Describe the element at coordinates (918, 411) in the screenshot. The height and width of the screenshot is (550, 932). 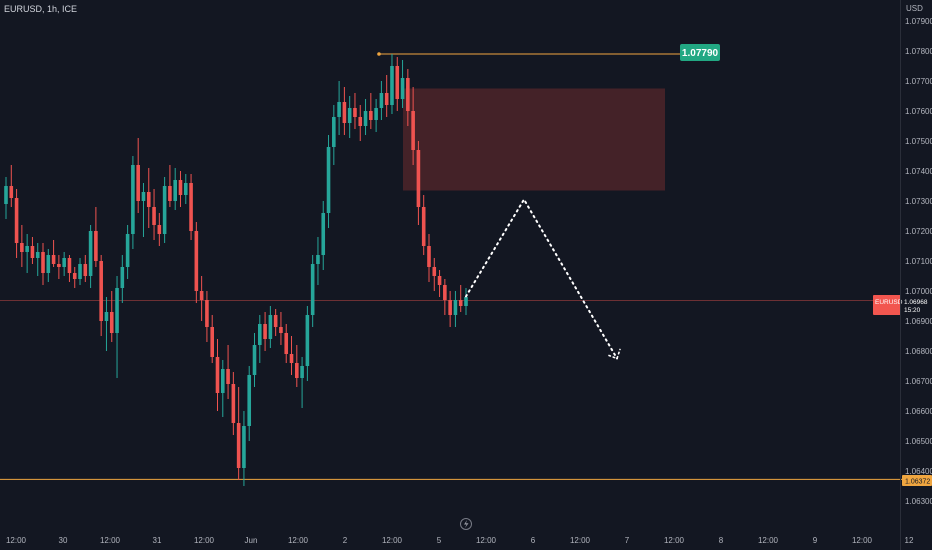
I see `price-tick-label: 1.06600` at that location.